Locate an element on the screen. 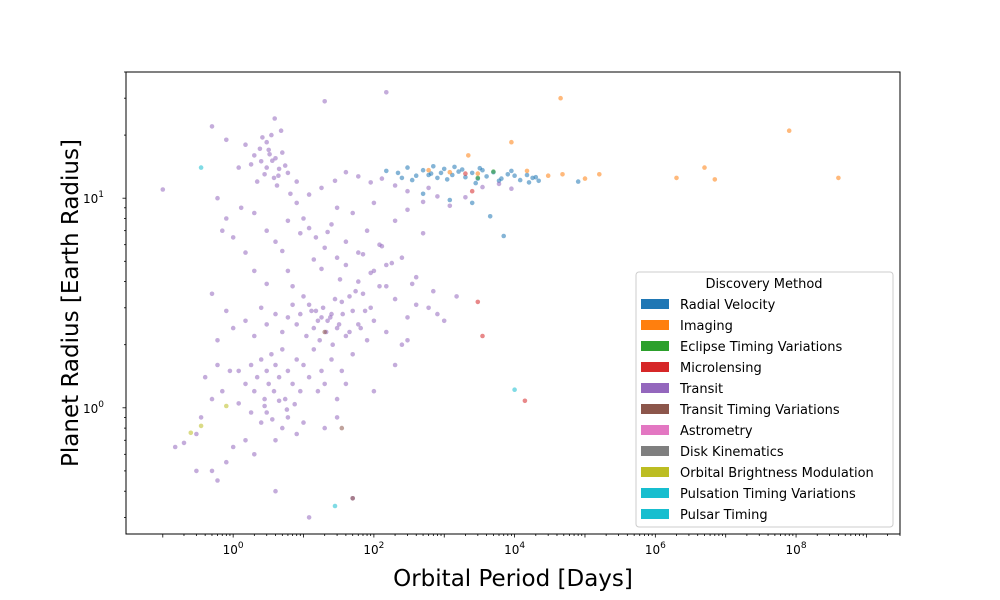  legend-label: Disk Kinematics is located at coordinates (732, 452).